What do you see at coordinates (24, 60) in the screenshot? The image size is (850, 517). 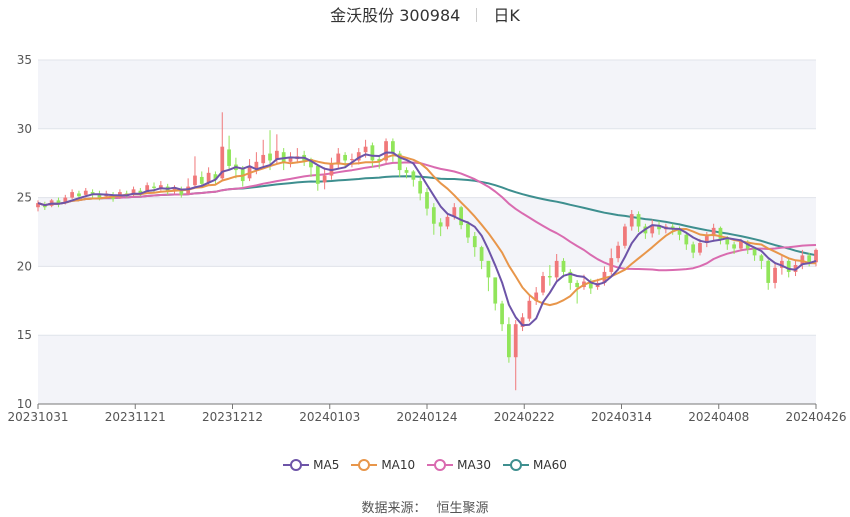 I see `y-tick-label: 35` at bounding box center [24, 60].